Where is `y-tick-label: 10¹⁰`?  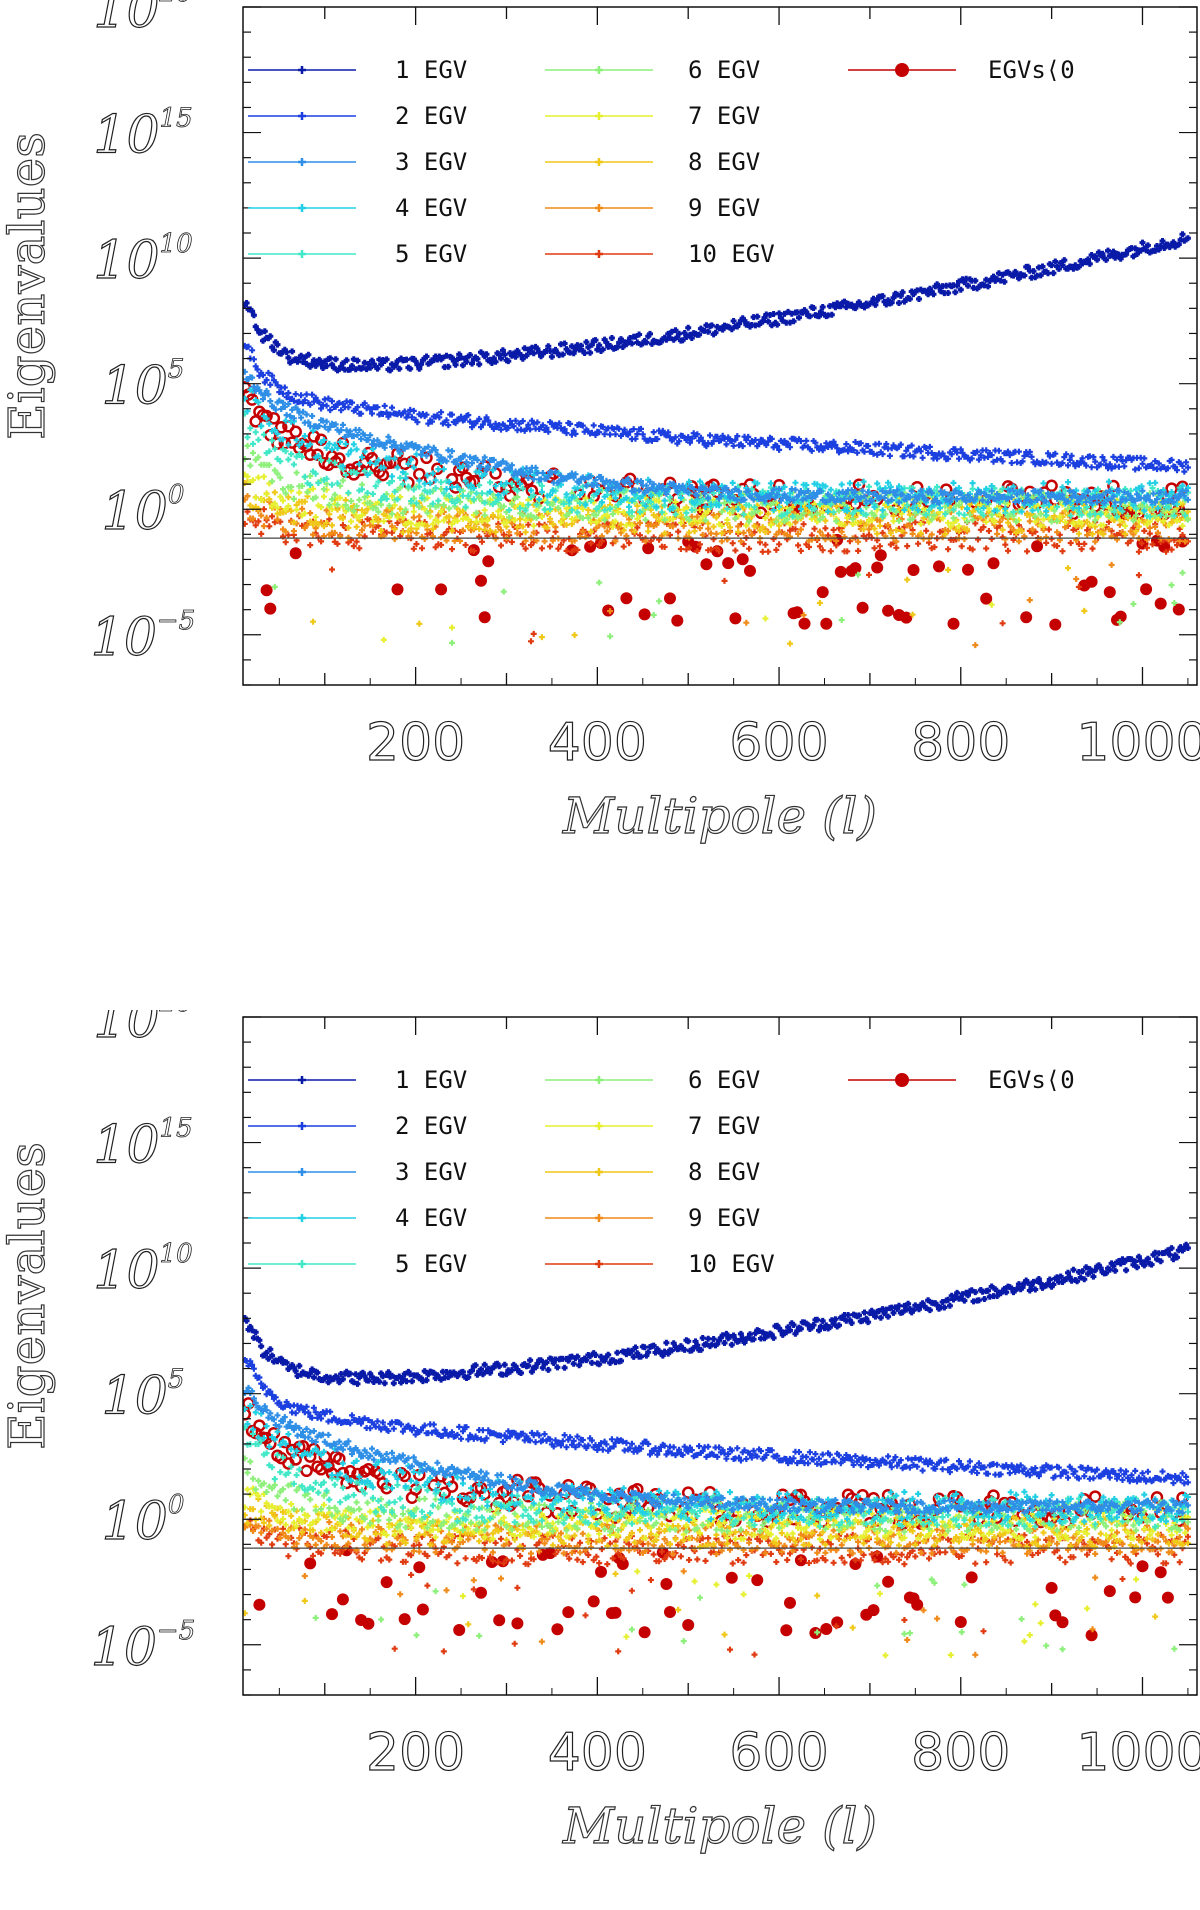 y-tick-label: 10¹⁰ is located at coordinates (142, 1270).